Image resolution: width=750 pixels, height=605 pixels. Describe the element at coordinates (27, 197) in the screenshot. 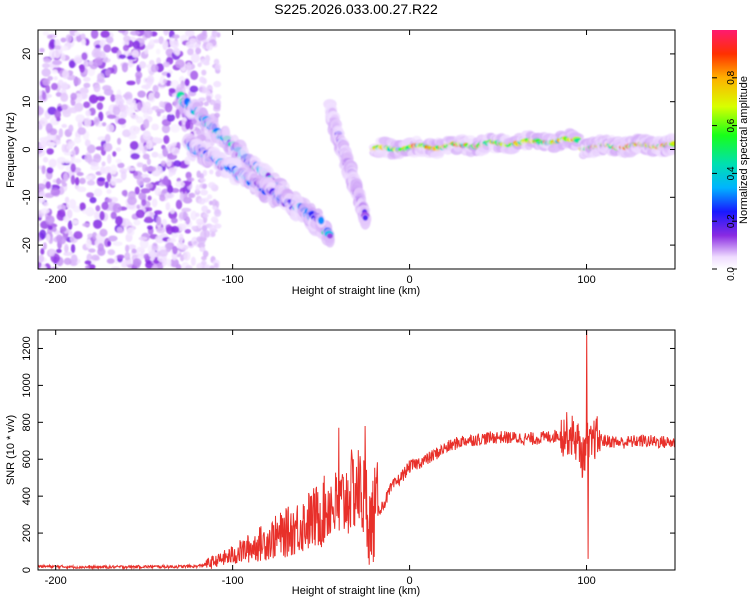

I see `y-tick-label: -10` at that location.